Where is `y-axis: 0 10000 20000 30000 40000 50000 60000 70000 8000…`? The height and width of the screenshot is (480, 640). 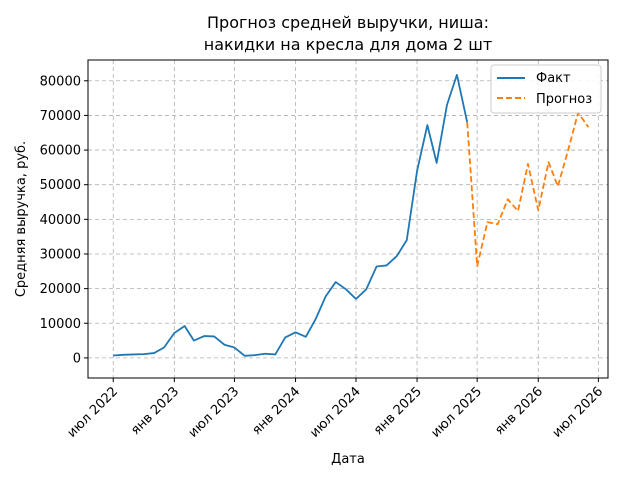
y-axis: 0 10000 20000 30000 40000 50000 60000 70000 8000… is located at coordinates (64, 220).